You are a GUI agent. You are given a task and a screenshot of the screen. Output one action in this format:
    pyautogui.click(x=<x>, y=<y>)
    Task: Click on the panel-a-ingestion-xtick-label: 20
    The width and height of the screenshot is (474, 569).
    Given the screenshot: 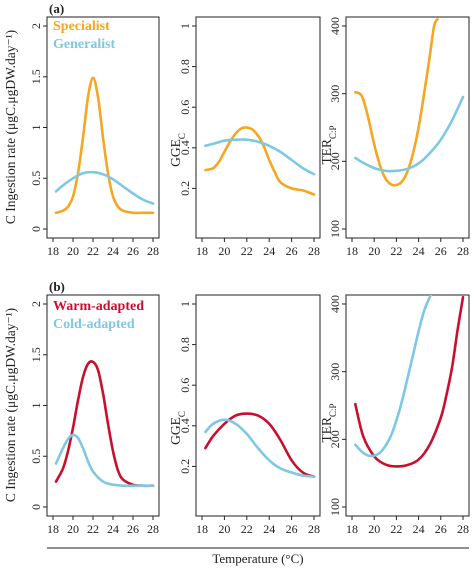 What is the action you would take?
    pyautogui.click(x=73, y=251)
    